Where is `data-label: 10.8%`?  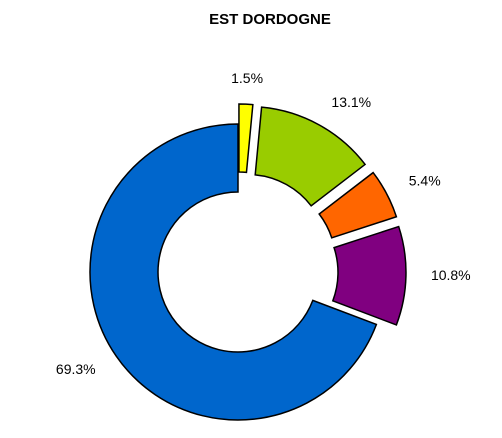 data-label: 10.8% is located at coordinates (451, 275).